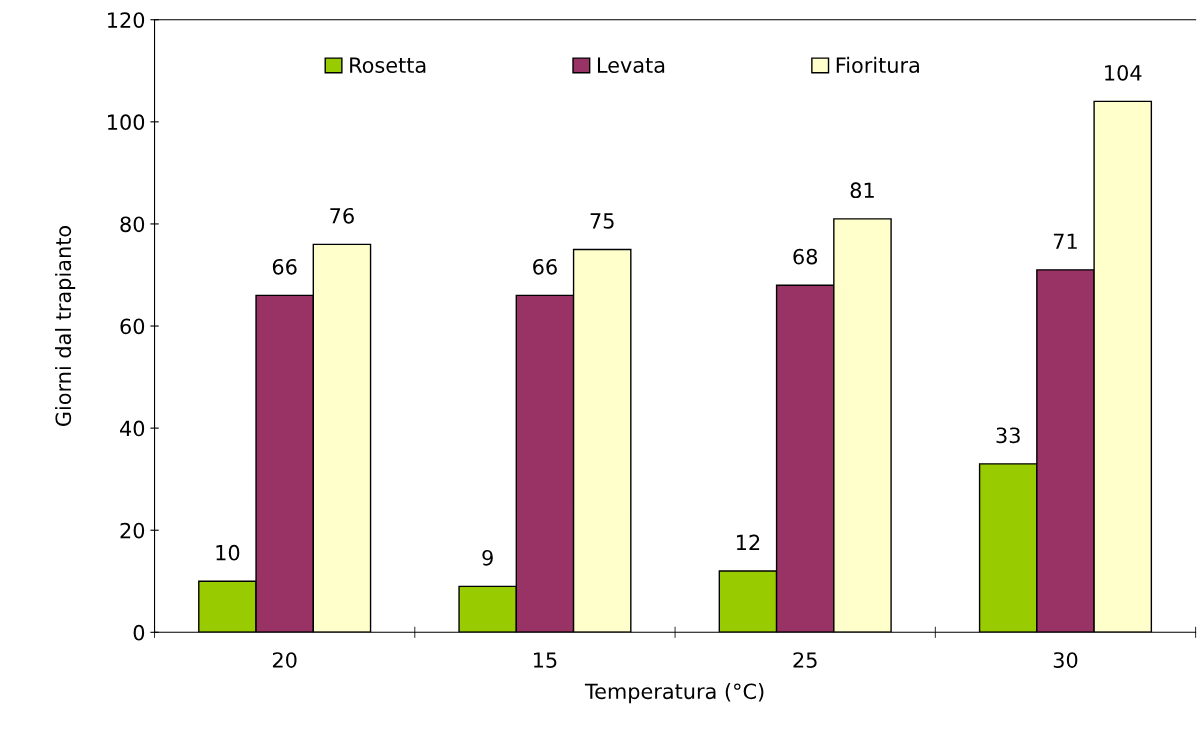  What do you see at coordinates (132, 530) in the screenshot?
I see `y-tick-label: 20` at bounding box center [132, 530].